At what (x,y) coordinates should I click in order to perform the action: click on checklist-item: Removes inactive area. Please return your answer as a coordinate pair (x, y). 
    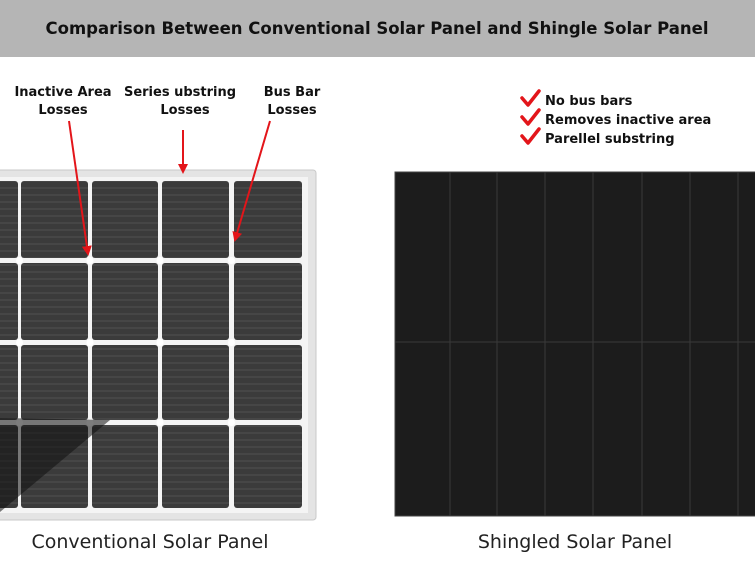
    Looking at the image, I should click on (628, 120).